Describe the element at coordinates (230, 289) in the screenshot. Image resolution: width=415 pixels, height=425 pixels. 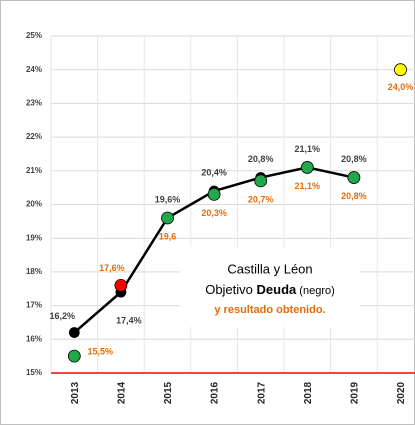
I see `annotation-text: Objetivo` at that location.